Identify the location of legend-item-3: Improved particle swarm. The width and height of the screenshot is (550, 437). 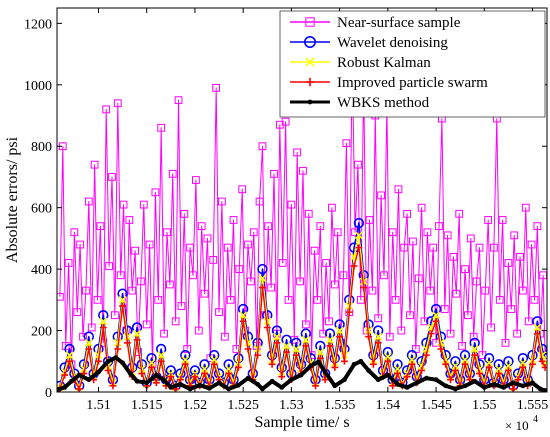
(389, 83).